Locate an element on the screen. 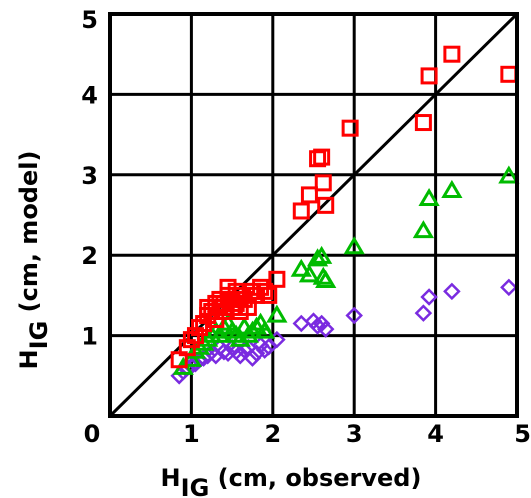  y-axis-label-main: H is located at coordinates (29, 359).